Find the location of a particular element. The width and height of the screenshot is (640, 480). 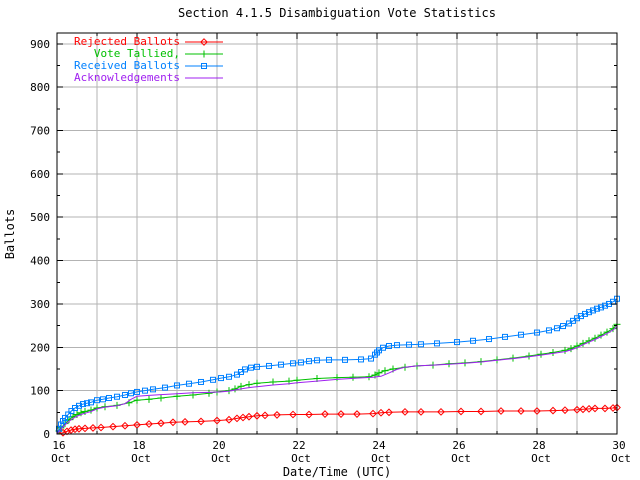

legend-label-acknowledgements: Acknowledgements is located at coordinates (127, 77).